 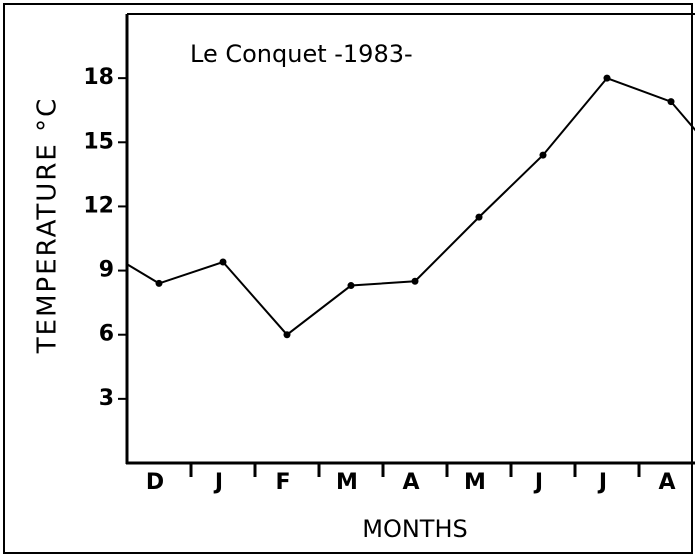 I want to click on y-axis-label: TEMPERATURE °C, so click(x=48, y=225).